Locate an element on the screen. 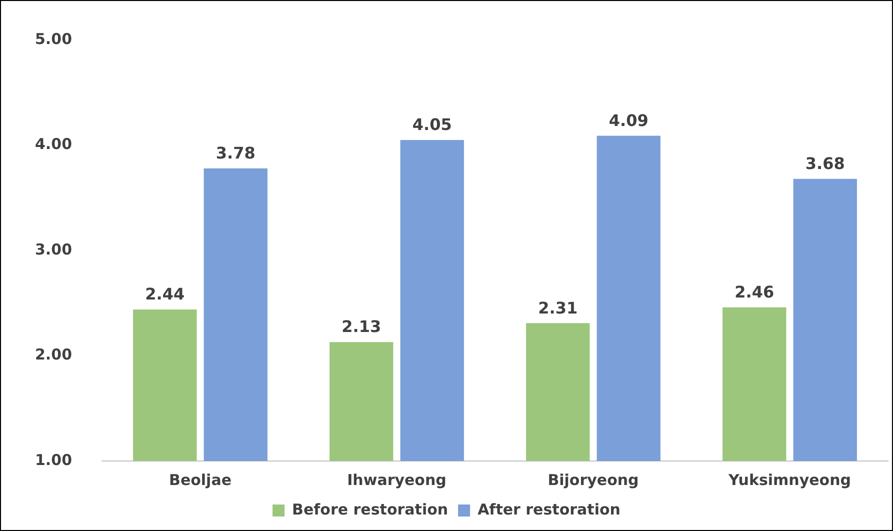 This screenshot has width=893, height=531. legend-label: After restoration is located at coordinates (549, 509).